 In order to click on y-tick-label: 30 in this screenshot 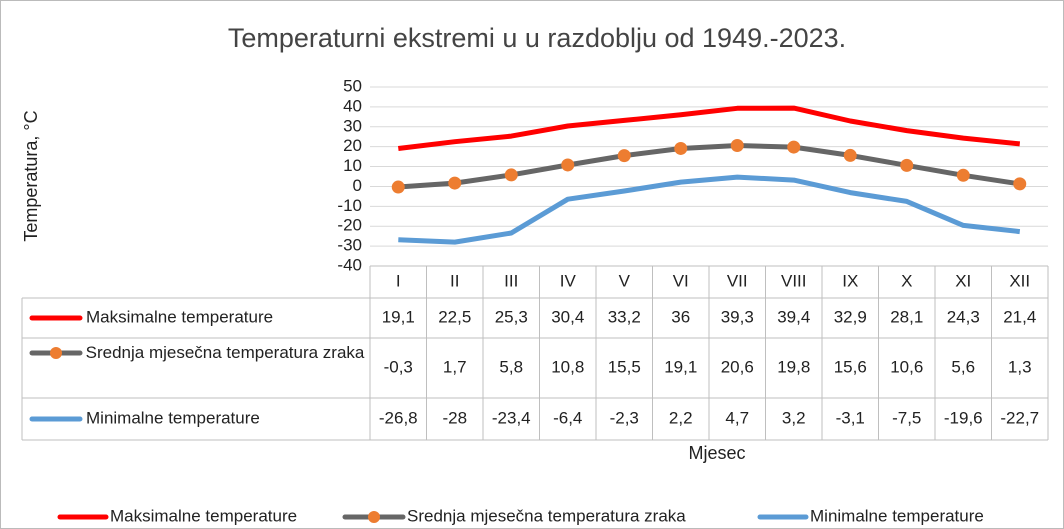, I will do `click(352, 125)`.